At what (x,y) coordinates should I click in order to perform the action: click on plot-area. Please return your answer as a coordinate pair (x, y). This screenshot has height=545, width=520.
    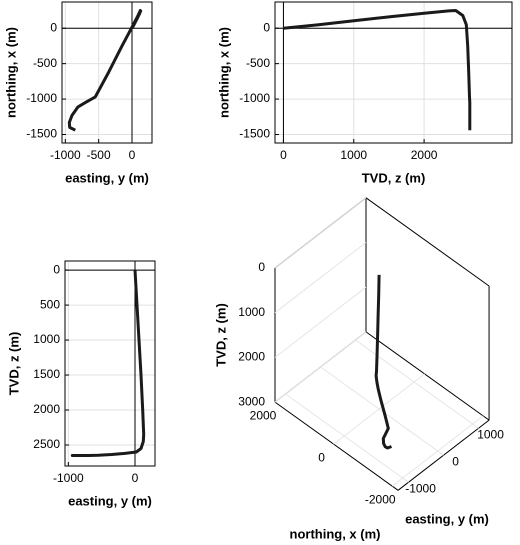
    Looking at the image, I should click on (393, 72).